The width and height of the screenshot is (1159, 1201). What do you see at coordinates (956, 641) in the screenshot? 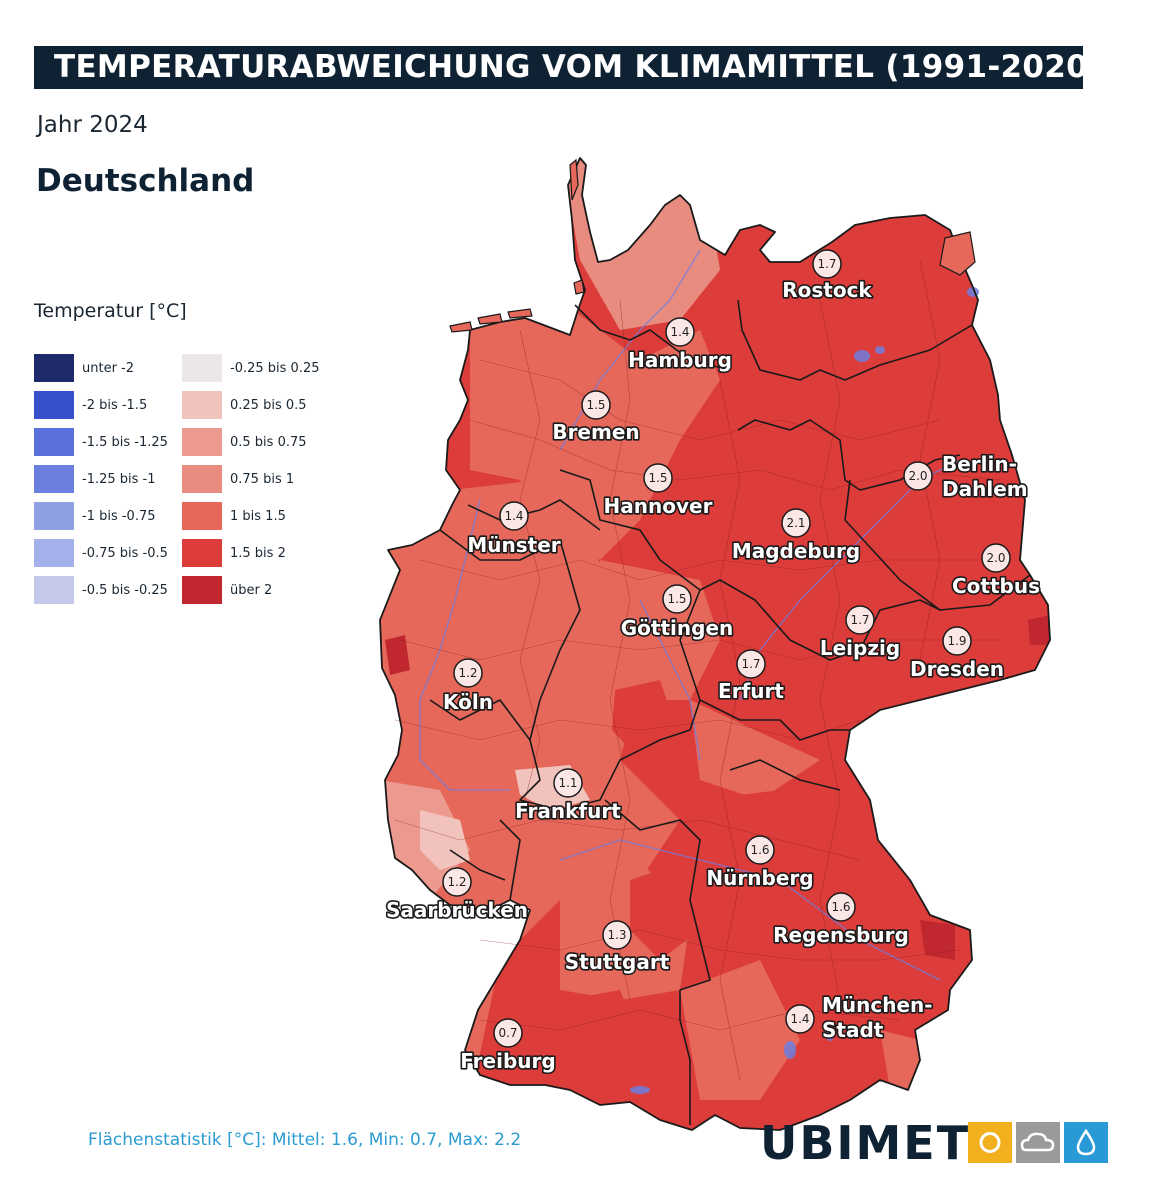
I see `city-value: 1.9` at bounding box center [956, 641].